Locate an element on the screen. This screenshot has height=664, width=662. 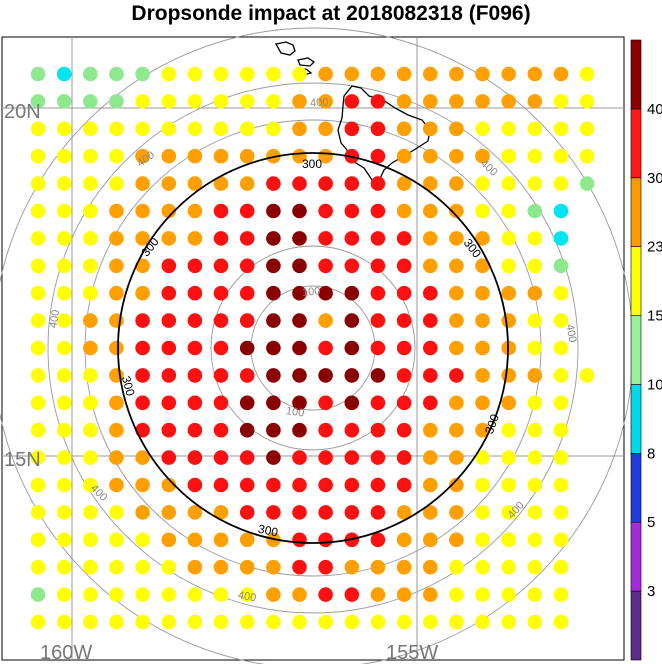
colorbar-label: 5 is located at coordinates (651, 522).